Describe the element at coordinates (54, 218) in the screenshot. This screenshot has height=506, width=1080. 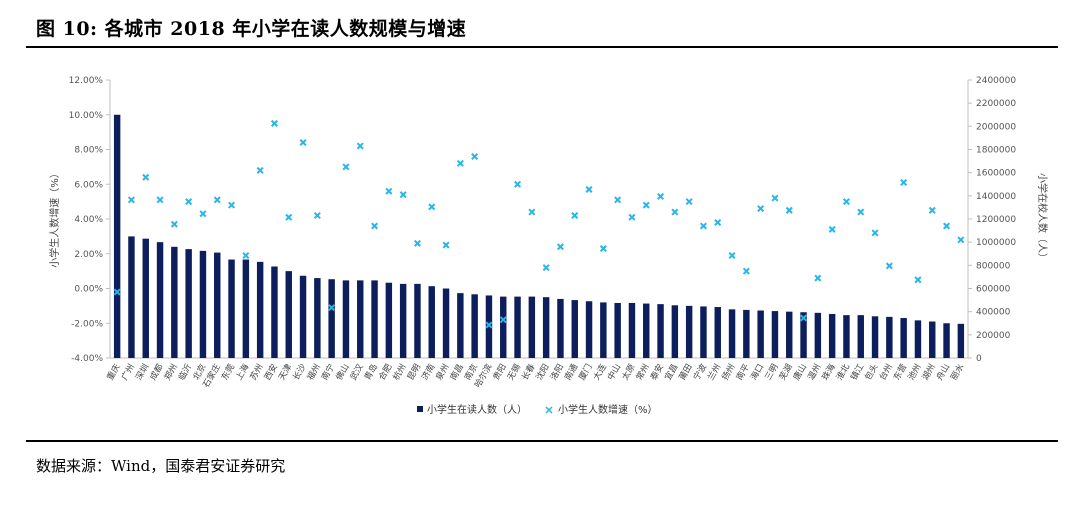
I see `left-axis-label: 小学生人数增速（%）` at that location.